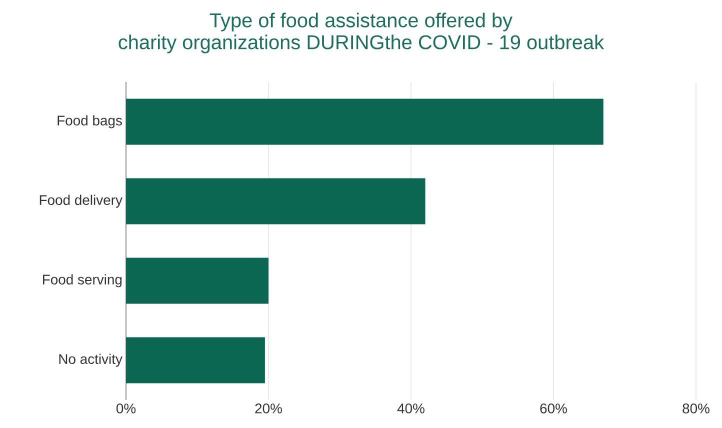 The image size is (722, 428). What do you see at coordinates (361, 33) in the screenshot?
I see `chart-title: Type of food assistance offered by charity organizations DURINGthe COVID - 19 outbreak` at bounding box center [361, 33].